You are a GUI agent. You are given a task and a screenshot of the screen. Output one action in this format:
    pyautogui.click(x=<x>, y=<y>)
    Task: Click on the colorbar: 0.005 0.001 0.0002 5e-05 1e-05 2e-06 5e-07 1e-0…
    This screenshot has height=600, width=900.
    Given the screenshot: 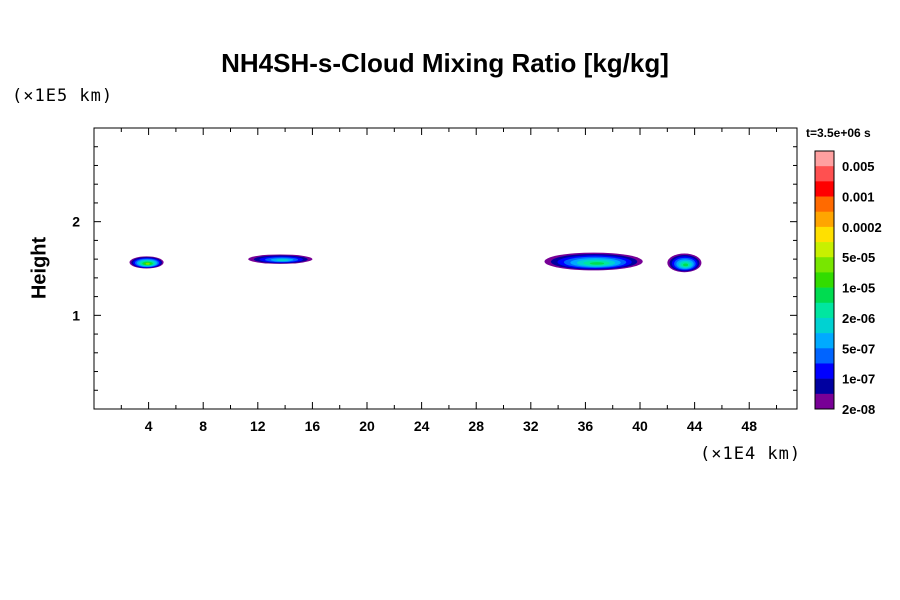 What is the action you would take?
    pyautogui.click(x=848, y=283)
    